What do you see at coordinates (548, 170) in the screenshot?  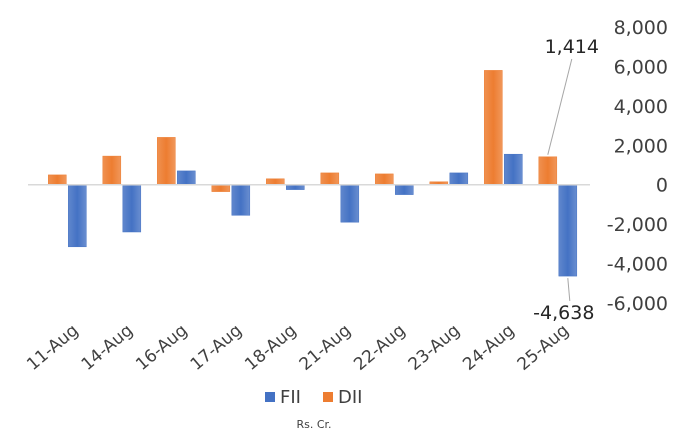 I see `bar-dii-25-aug` at bounding box center [548, 170].